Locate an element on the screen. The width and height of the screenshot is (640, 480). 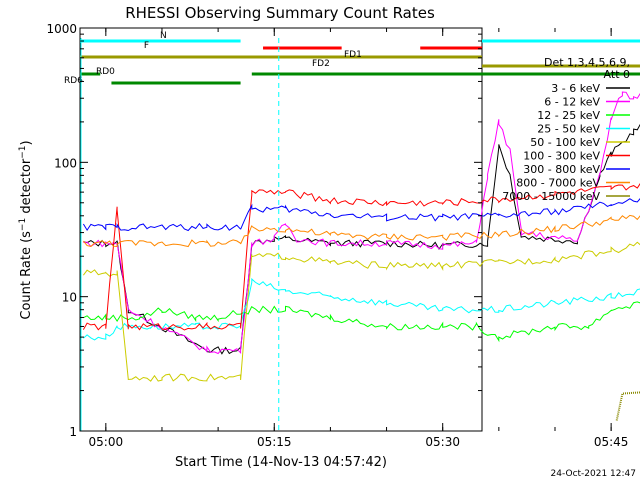
state-bars: N F FD1 FD2 RD0 RD6 is located at coordinates (352, 58).